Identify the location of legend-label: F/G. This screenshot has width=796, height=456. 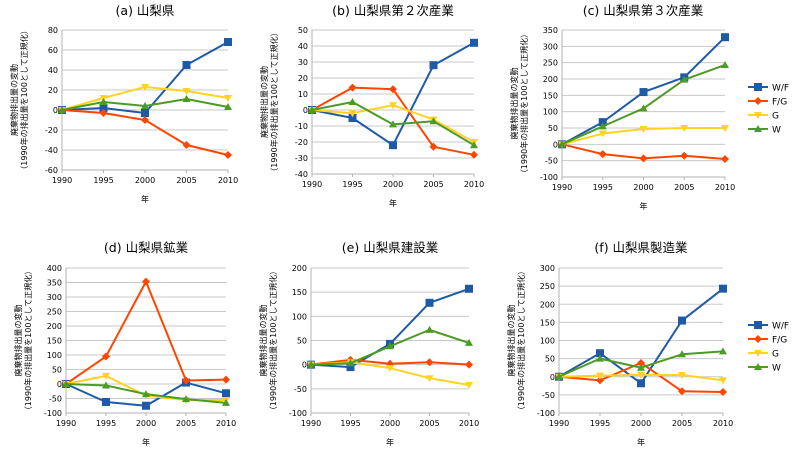
(779, 341).